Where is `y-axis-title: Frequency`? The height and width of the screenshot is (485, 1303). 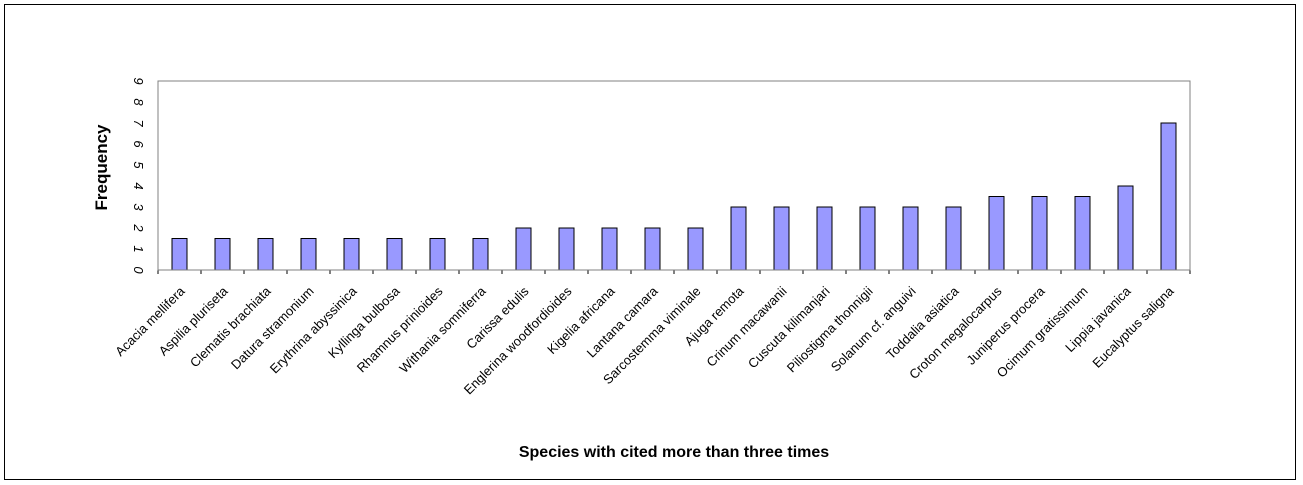
y-axis-title: Frequency is located at coordinates (101, 167).